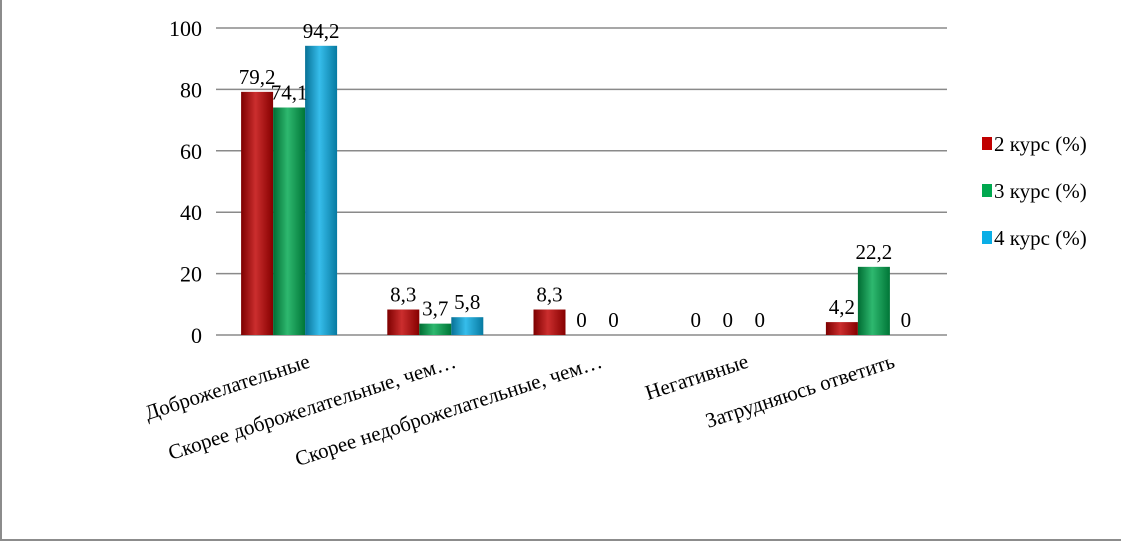 This screenshot has height=541, width=1121. Describe the element at coordinates (257, 77) in the screenshot. I see `data-label: 79,2` at that location.